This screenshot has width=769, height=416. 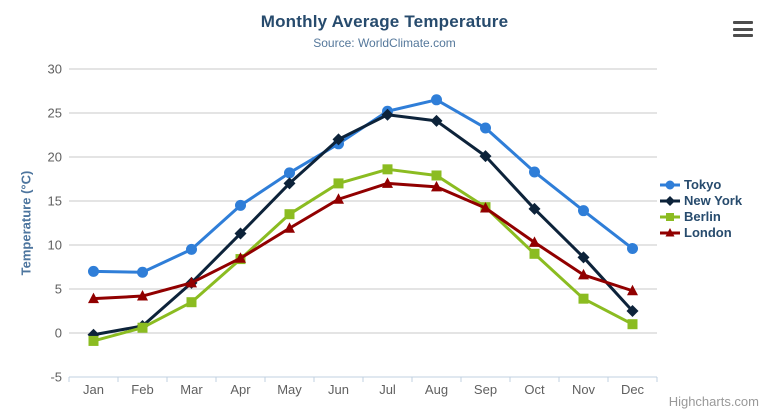 I want to click on y-tick-label: 0, so click(x=58, y=333).